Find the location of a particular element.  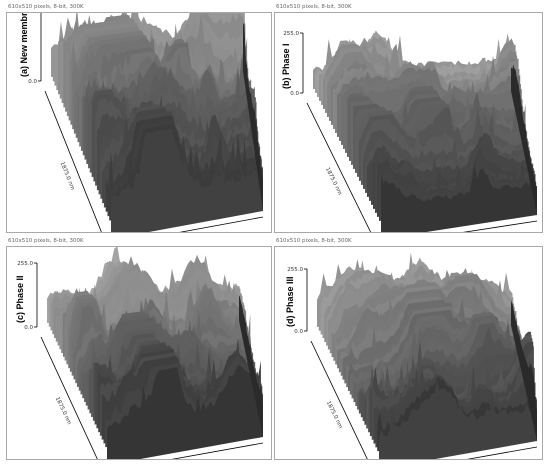

panel-title: (b) Phase I is located at coordinates (286, 66).